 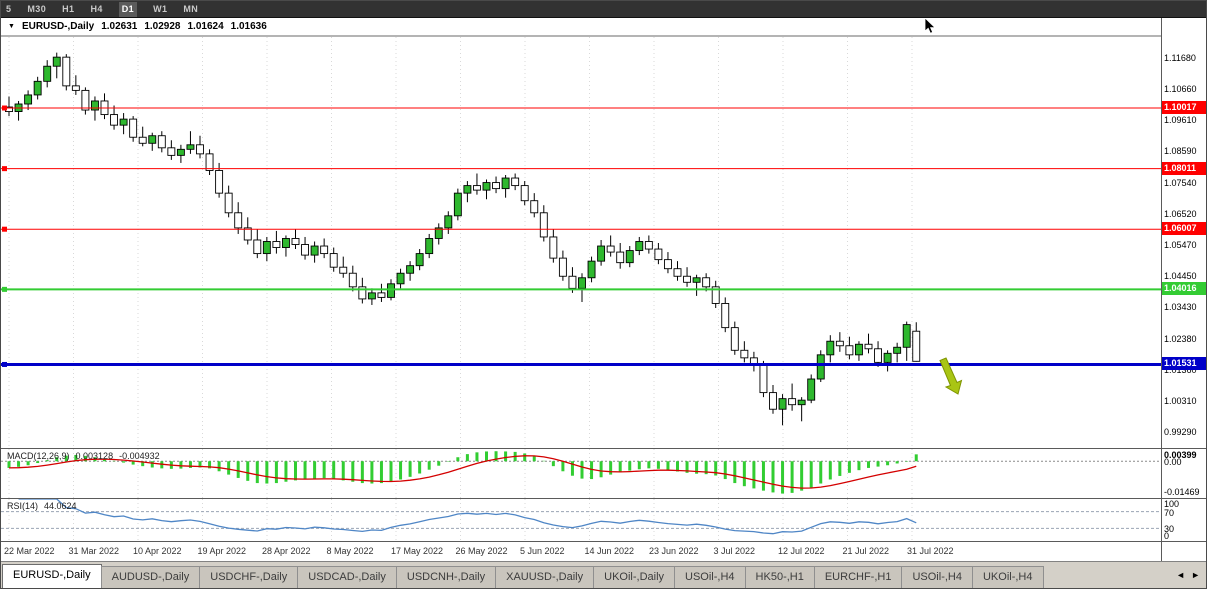 What do you see at coordinates (128, 9) in the screenshot?
I see `timeframe-button-d1: D1` at bounding box center [128, 9].